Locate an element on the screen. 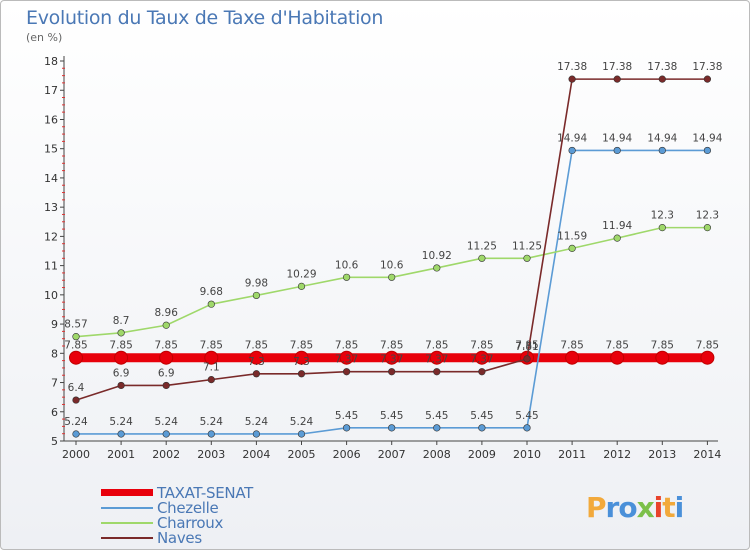 This screenshot has width=750, height=550. y-tick-label: 7 is located at coordinates (54, 383).